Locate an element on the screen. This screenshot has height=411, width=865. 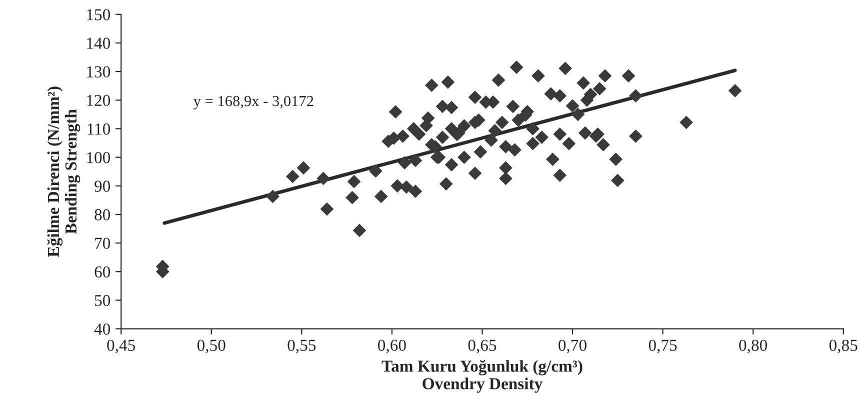
y-tick-label: 110 is located at coordinates (99, 129).